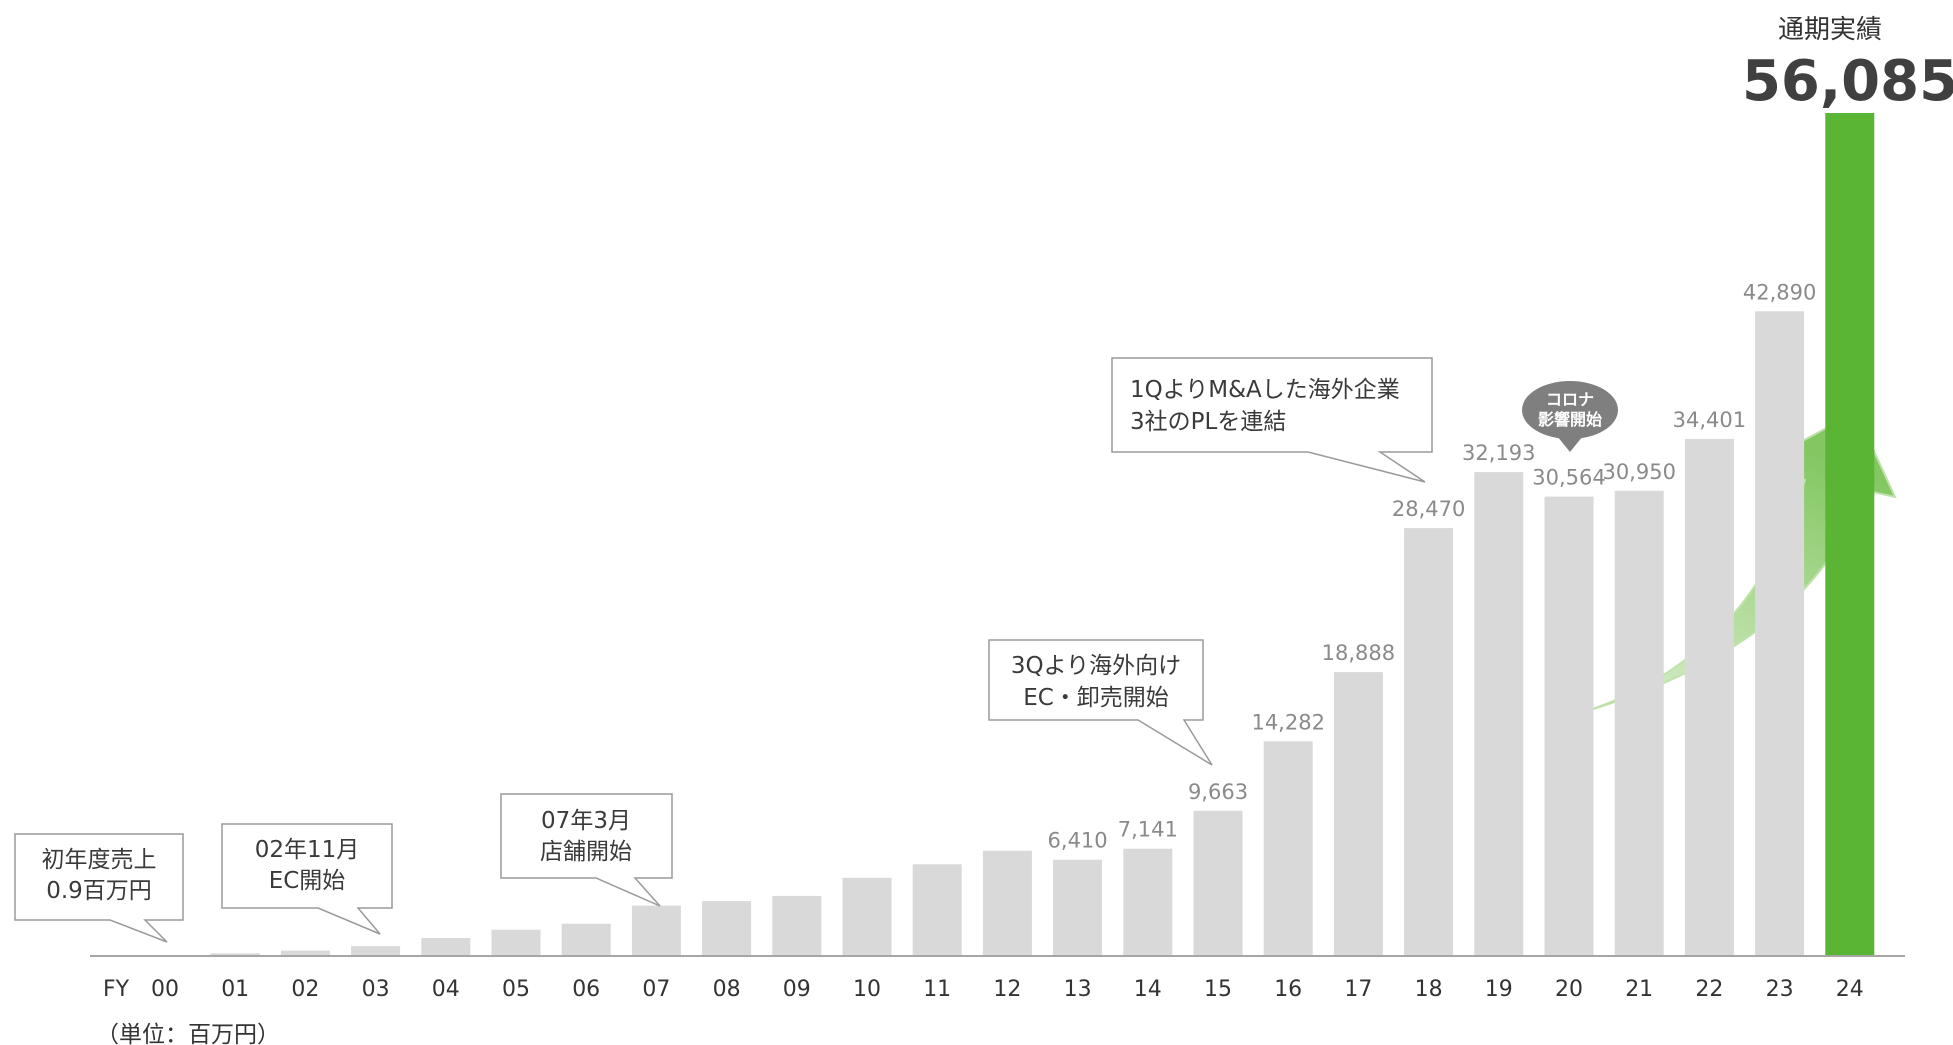  Describe the element at coordinates (1638, 472) in the screenshot. I see `value-label: 30,950` at that location.